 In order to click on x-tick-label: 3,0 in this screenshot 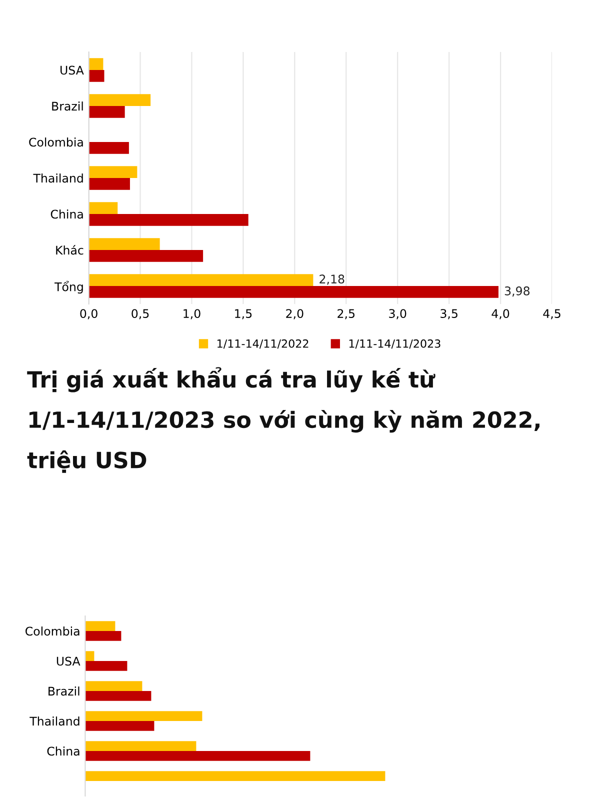, I will do `click(397, 314)`.